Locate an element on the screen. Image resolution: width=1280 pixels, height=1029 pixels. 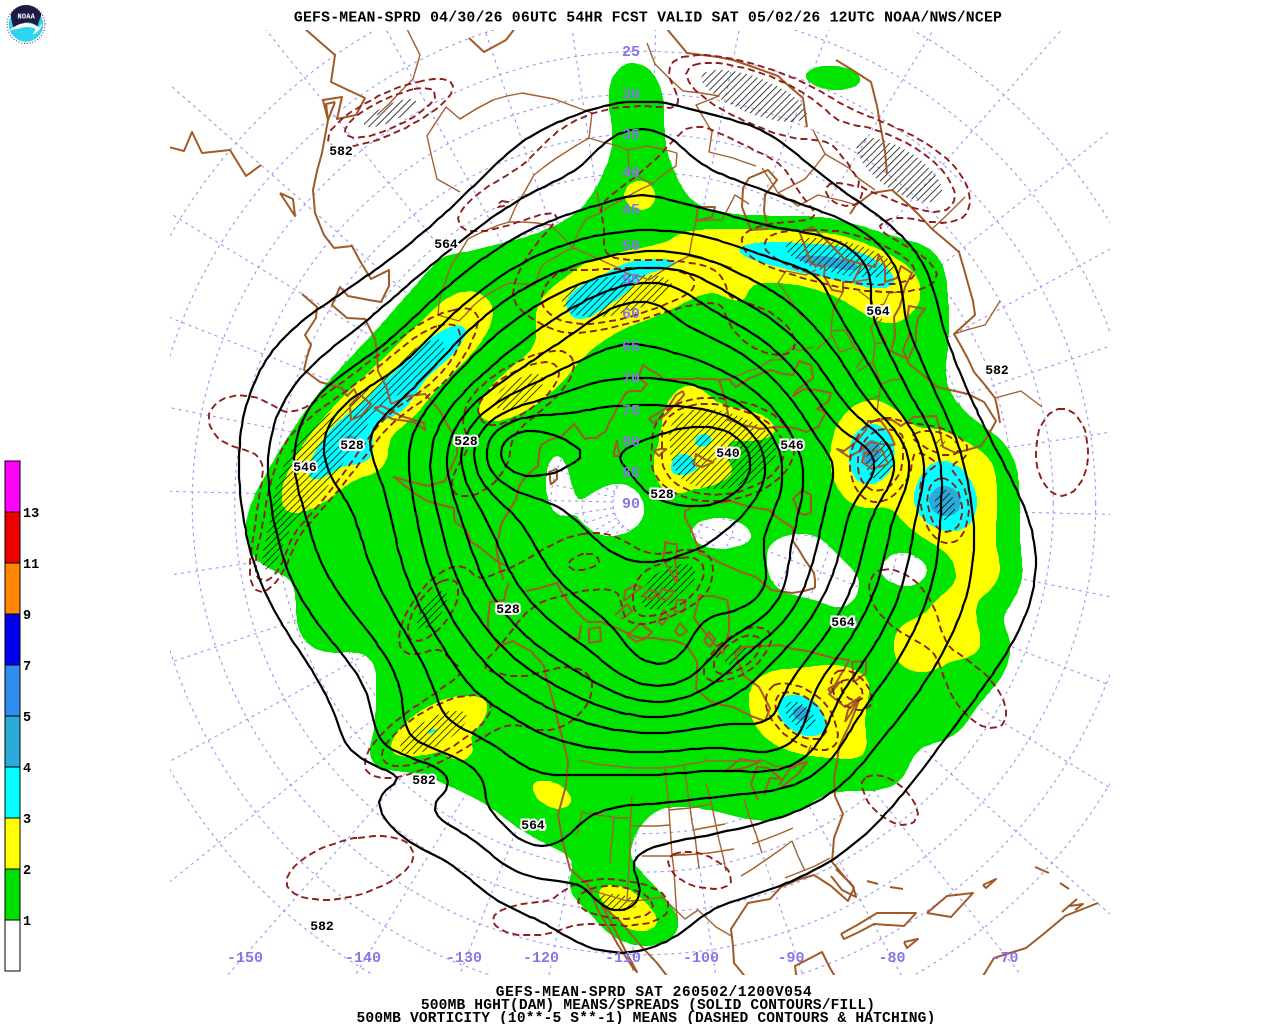
svg-text: -90 is located at coordinates (790, 958).